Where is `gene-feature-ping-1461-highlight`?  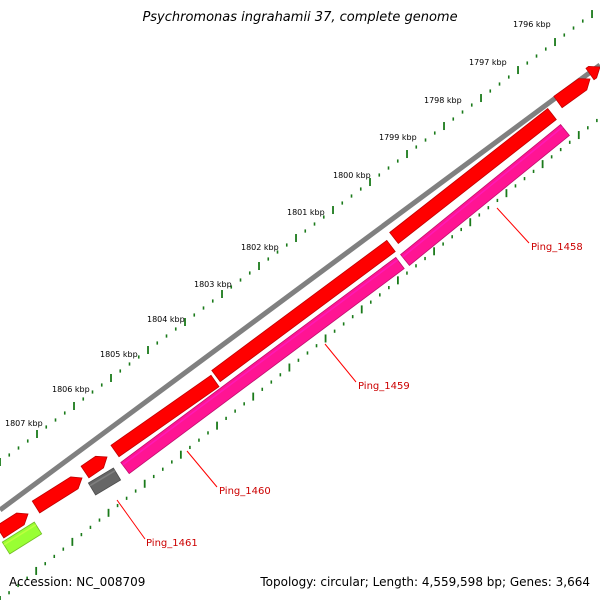 gene-feature-ping-1461-highlight is located at coordinates (20, 535).